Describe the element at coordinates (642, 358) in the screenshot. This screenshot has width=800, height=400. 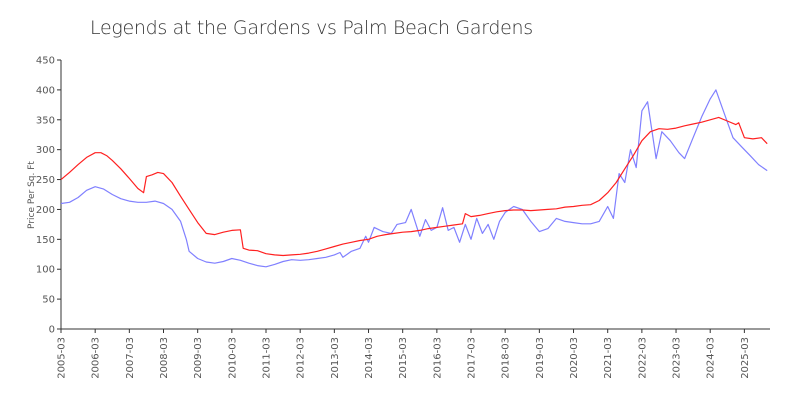
I see `x-tick-label: 2022-03` at that location.